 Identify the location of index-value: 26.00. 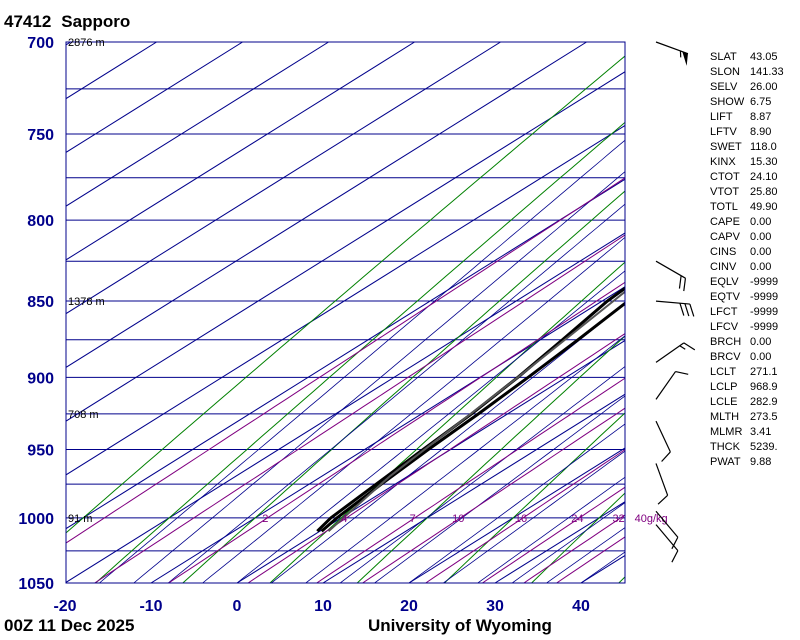
(764, 87).